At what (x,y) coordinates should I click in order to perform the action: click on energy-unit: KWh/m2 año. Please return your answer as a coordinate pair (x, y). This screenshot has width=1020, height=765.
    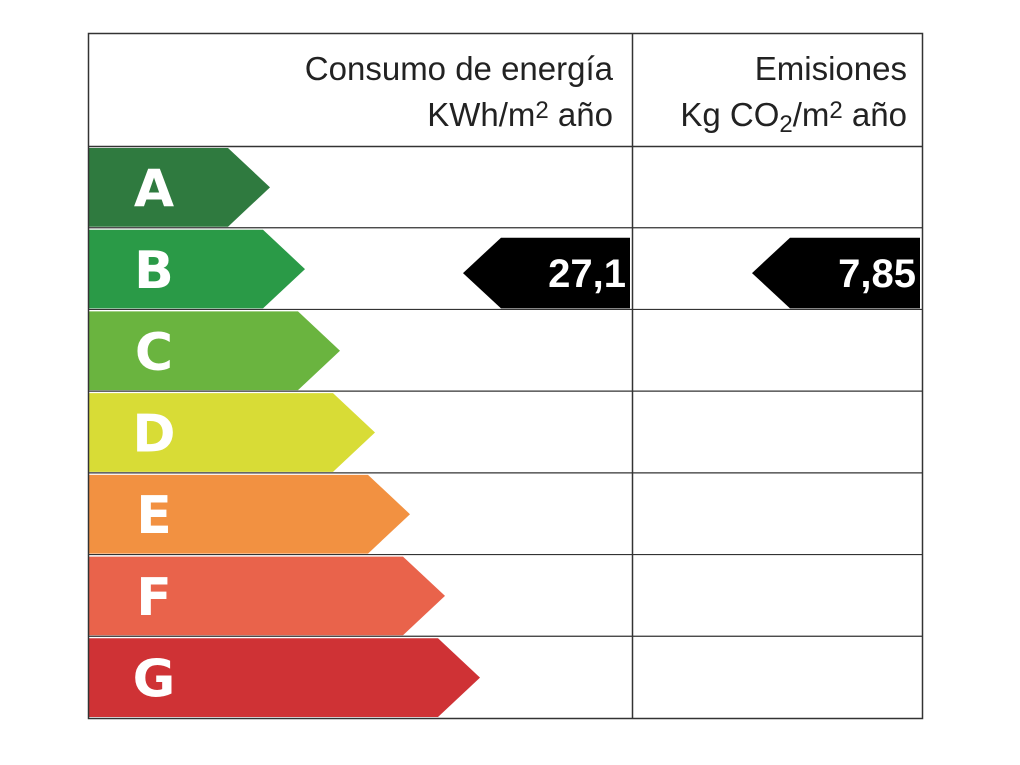
    Looking at the image, I should click on (520, 114).